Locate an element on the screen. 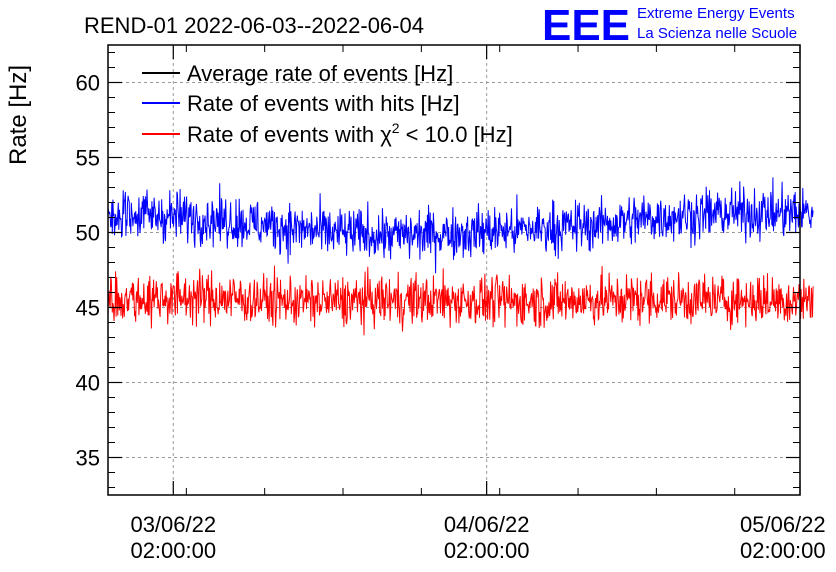 The height and width of the screenshot is (572, 836). legend-label-average: Average rate of events [Hz] is located at coordinates (320, 73).